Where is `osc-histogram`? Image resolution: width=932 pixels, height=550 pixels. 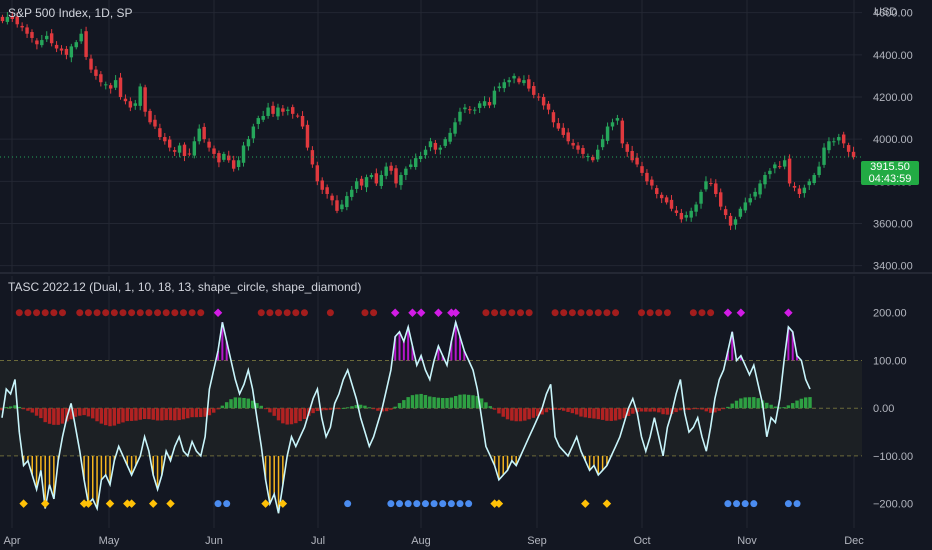 osc-histogram is located at coordinates (406, 410).